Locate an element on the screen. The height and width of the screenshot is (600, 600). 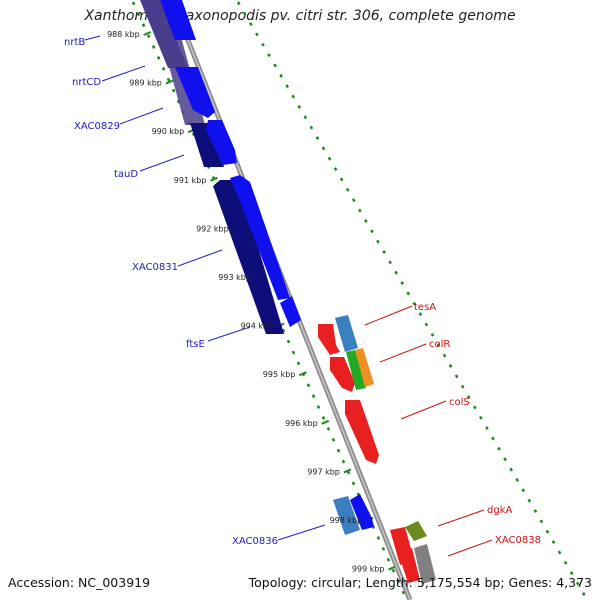
tick-label: 999 kbp is located at coordinates (368, 569).